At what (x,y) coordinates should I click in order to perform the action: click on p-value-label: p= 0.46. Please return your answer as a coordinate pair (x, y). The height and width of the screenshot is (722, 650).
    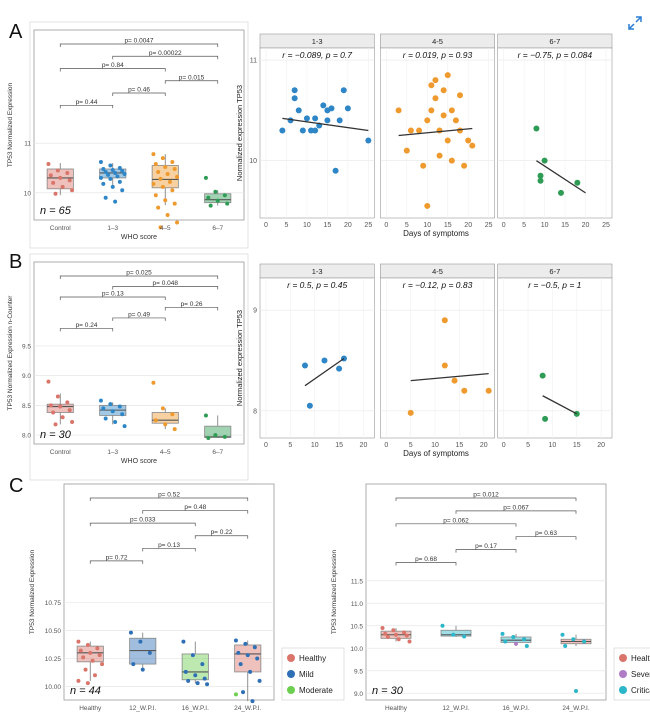
    Looking at the image, I should click on (139, 90).